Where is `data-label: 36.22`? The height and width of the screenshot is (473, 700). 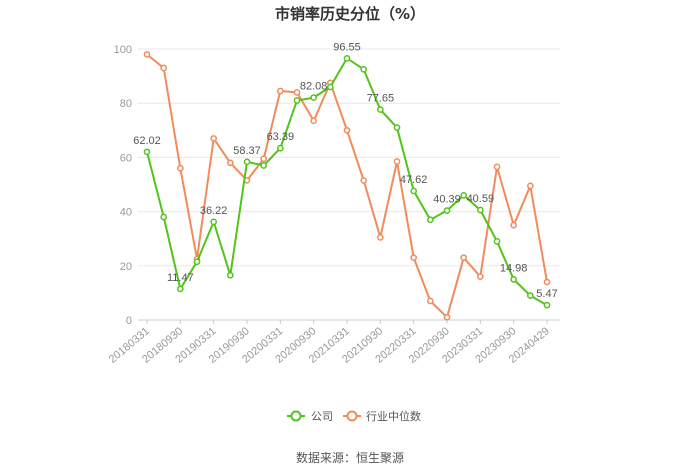 data-label: 36.22 is located at coordinates (214, 211).